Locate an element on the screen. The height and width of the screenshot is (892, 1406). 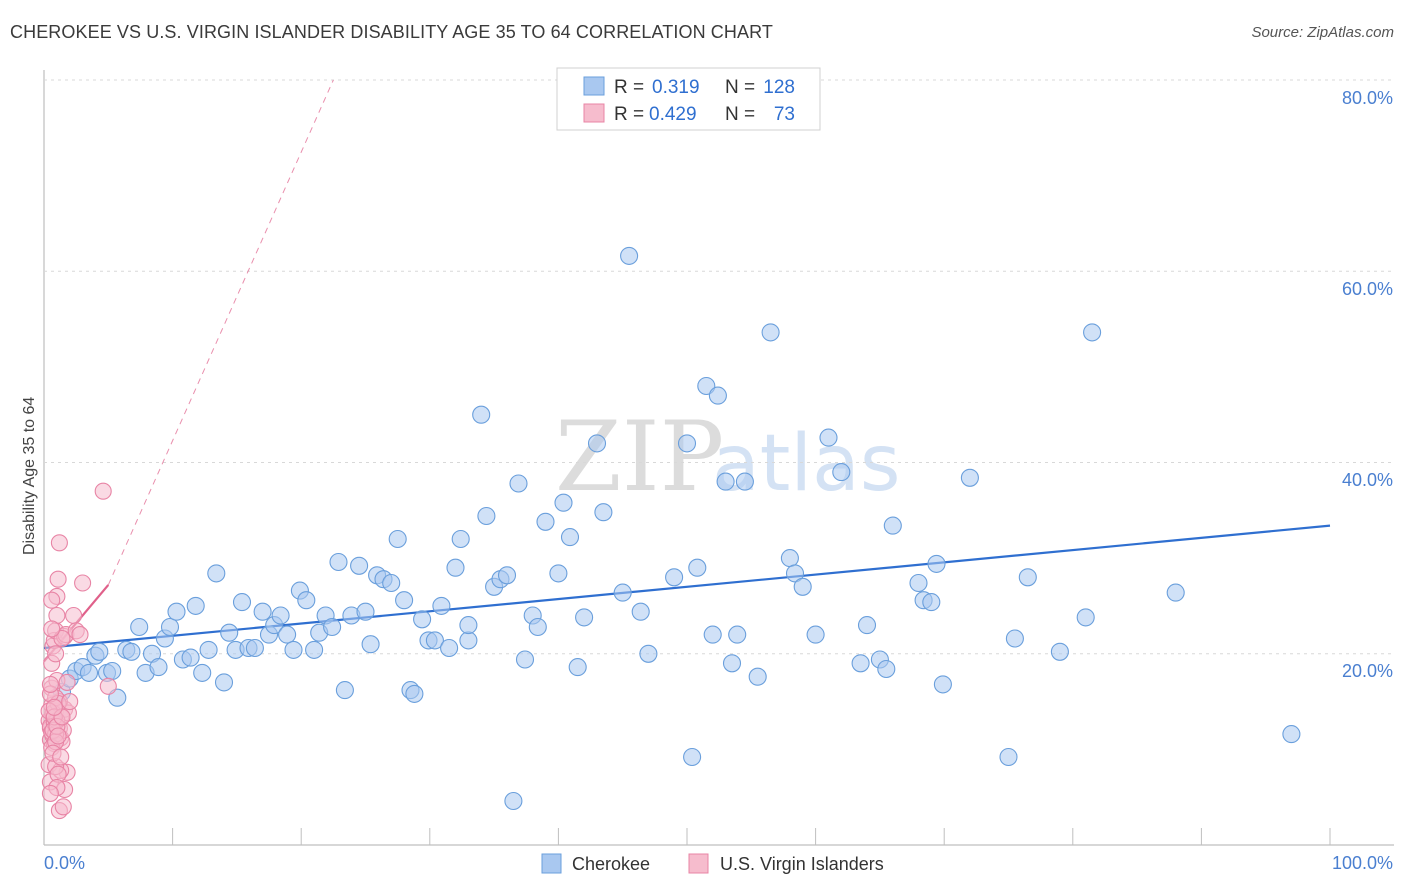
y-tick-label: 80.0% is located at coordinates (1367, 98).